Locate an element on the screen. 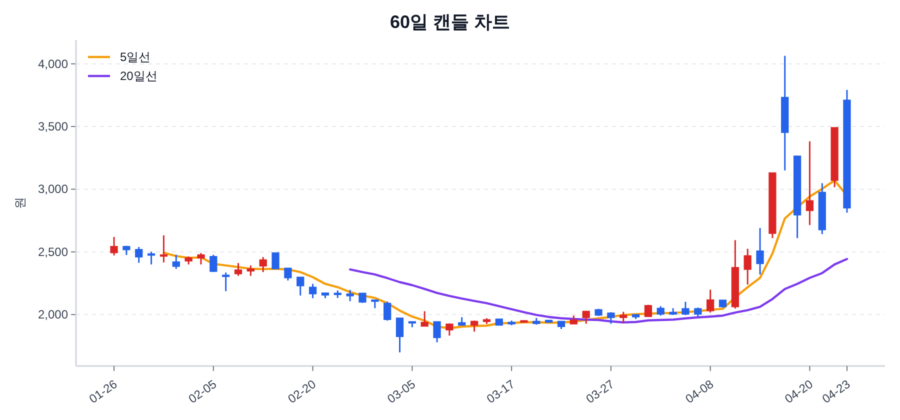  y-axis-title: 원 is located at coordinates (20, 203).